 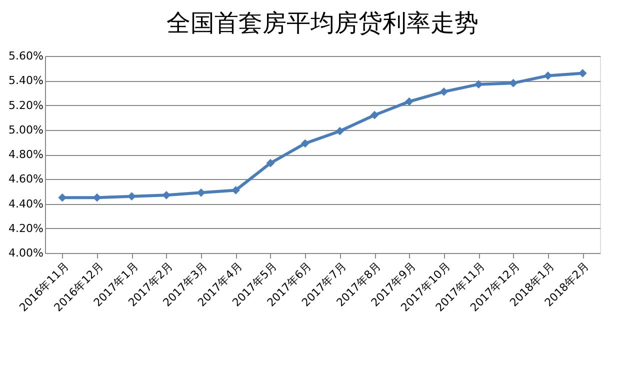 I want to click on y-tick-label: 5.00%, so click(x=26, y=129).